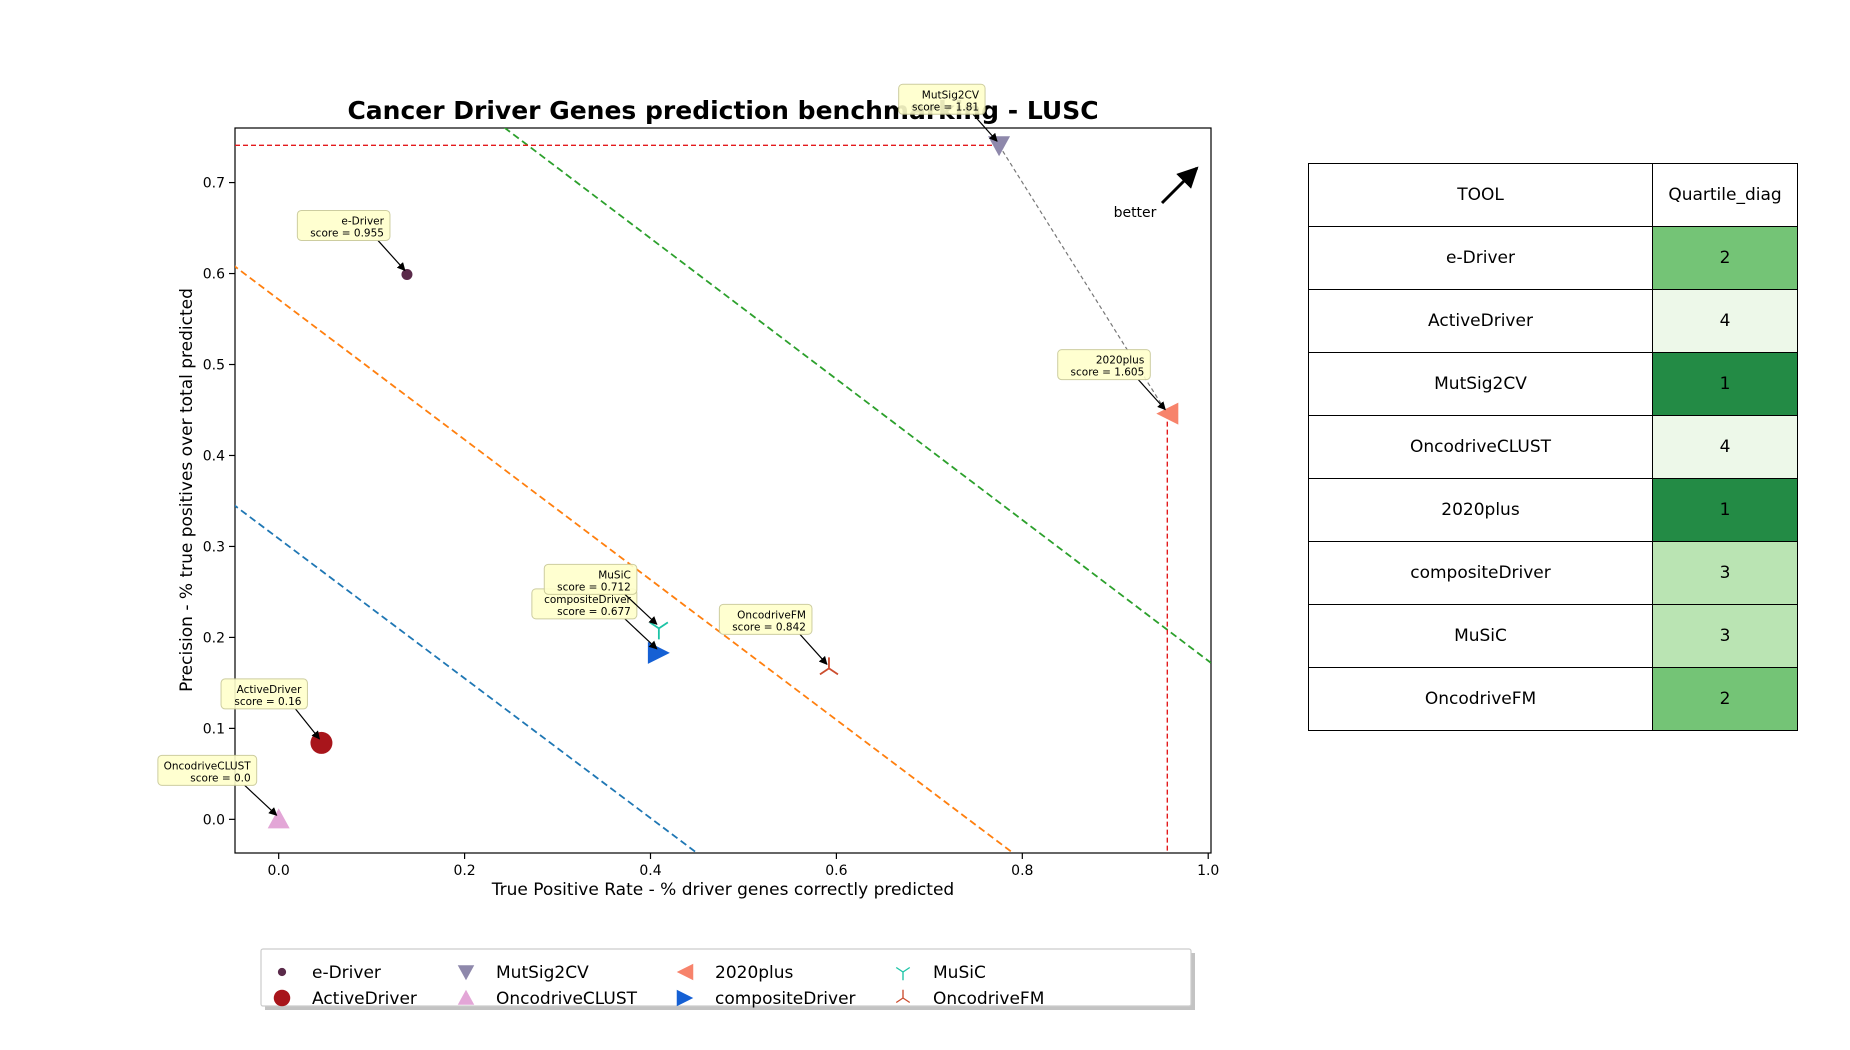 The height and width of the screenshot is (1050, 1850). I want to click on table-row: ActiveDriver 4, so click(1553, 321).